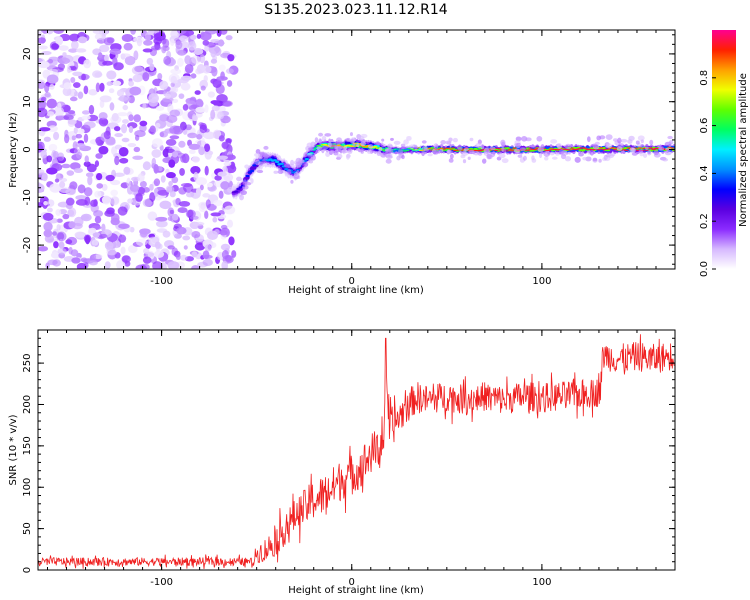  I want to click on y-tick-label: 10, so click(27, 101).